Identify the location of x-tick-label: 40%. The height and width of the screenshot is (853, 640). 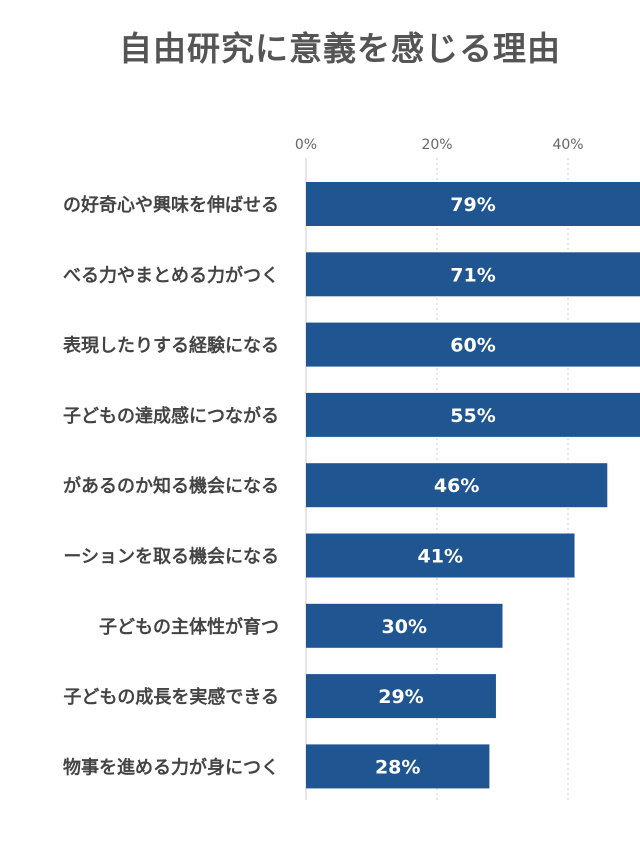
(567, 145).